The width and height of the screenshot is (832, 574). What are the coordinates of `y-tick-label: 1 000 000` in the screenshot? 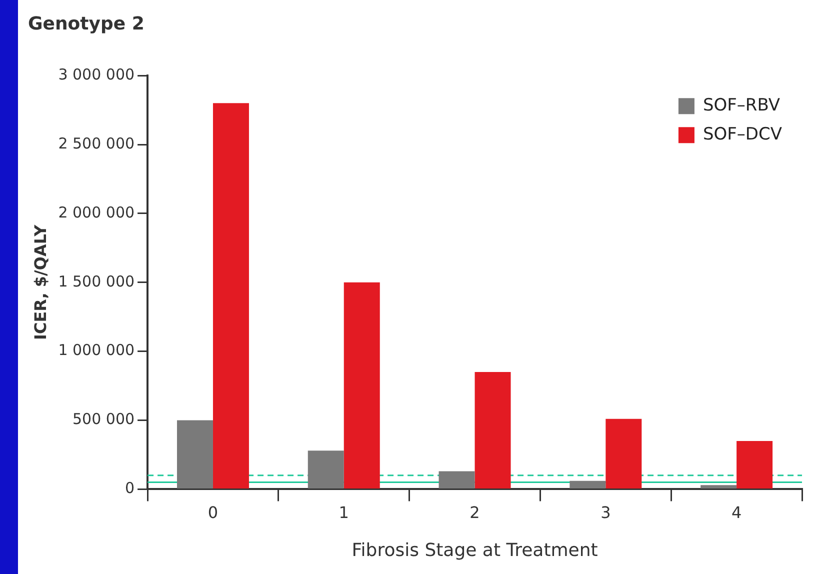 It's located at (96, 350).